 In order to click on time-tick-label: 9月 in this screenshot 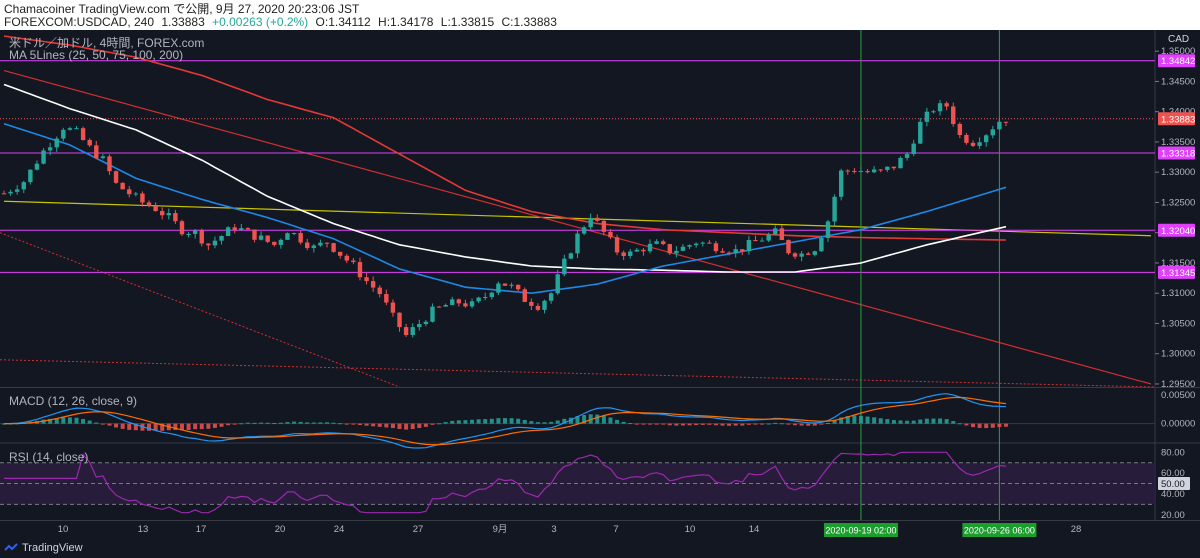, I will do `click(500, 529)`.